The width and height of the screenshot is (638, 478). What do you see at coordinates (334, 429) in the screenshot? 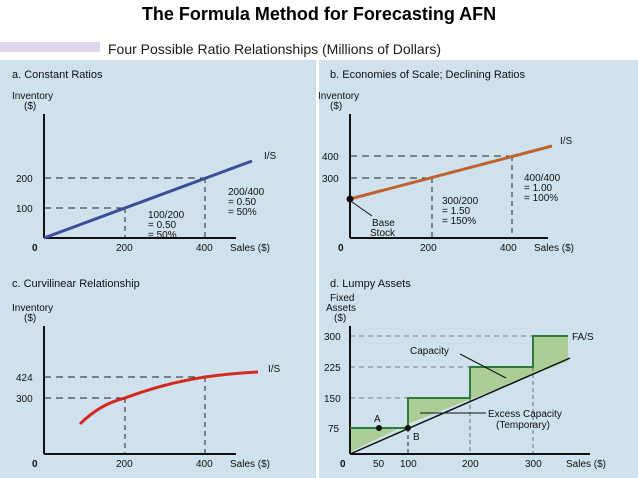
I see `panel-d-ytick-75: 75` at bounding box center [334, 429].